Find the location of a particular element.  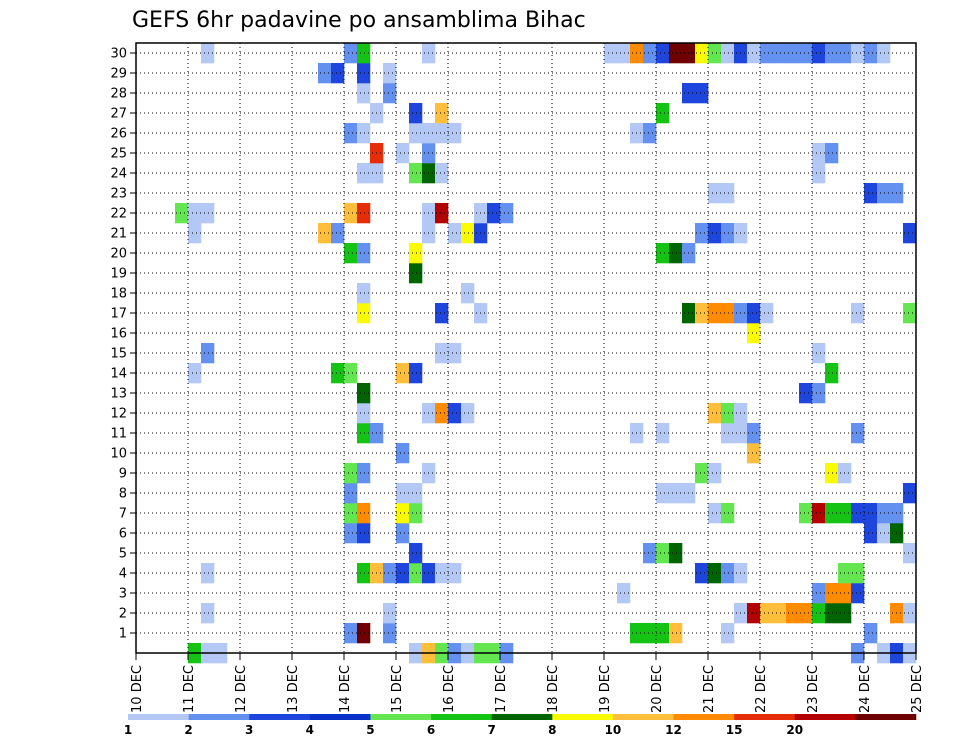

legend-label: 10 is located at coordinates (613, 730).